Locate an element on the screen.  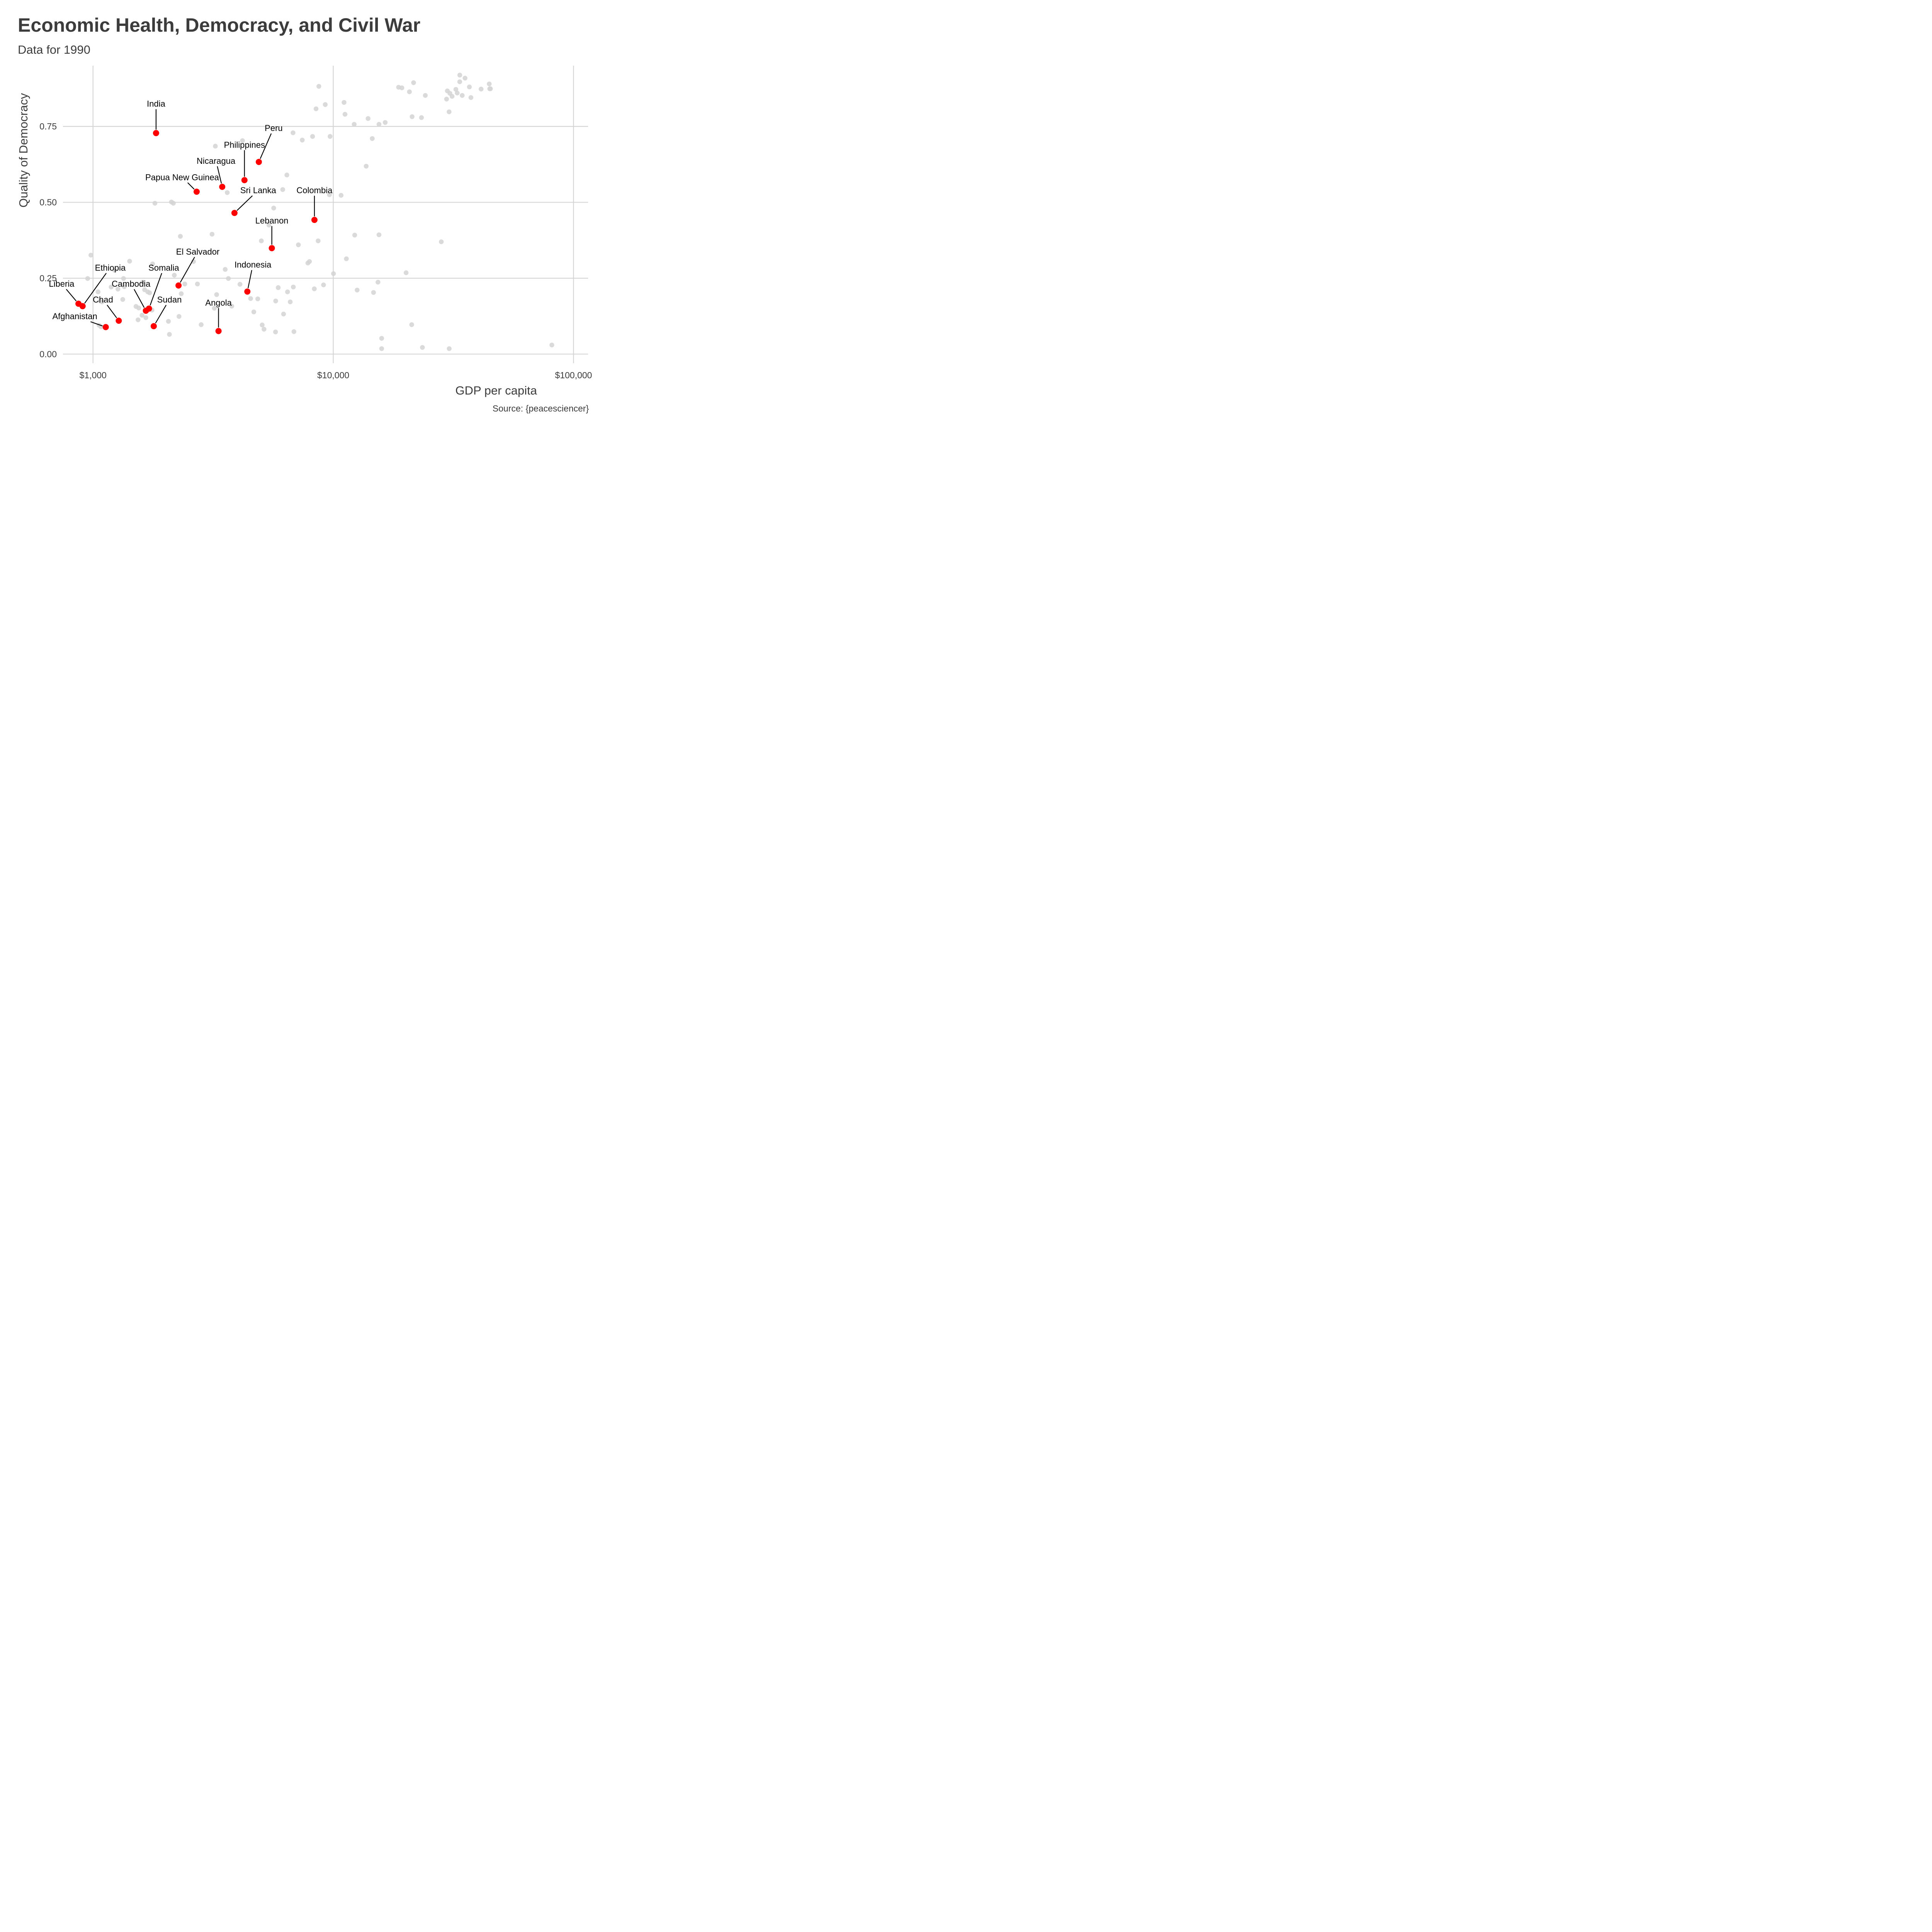
chart-subtitle: Data for 1990 is located at coordinates (54, 50).